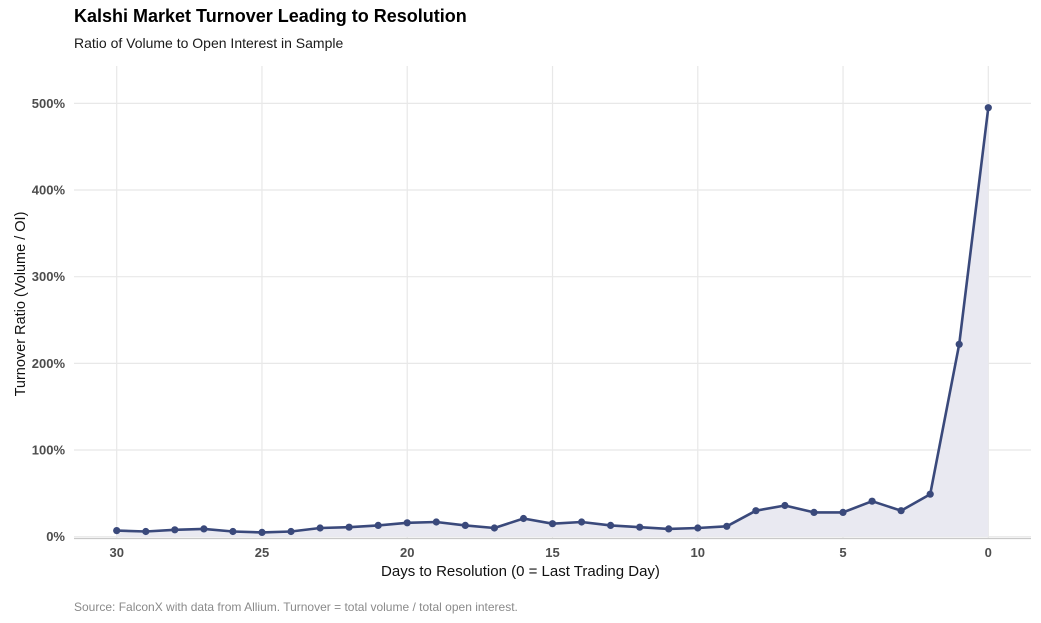 The width and height of the screenshot is (1041, 623). What do you see at coordinates (49, 450) in the screenshot?
I see `y-tick-label: 100%` at bounding box center [49, 450].